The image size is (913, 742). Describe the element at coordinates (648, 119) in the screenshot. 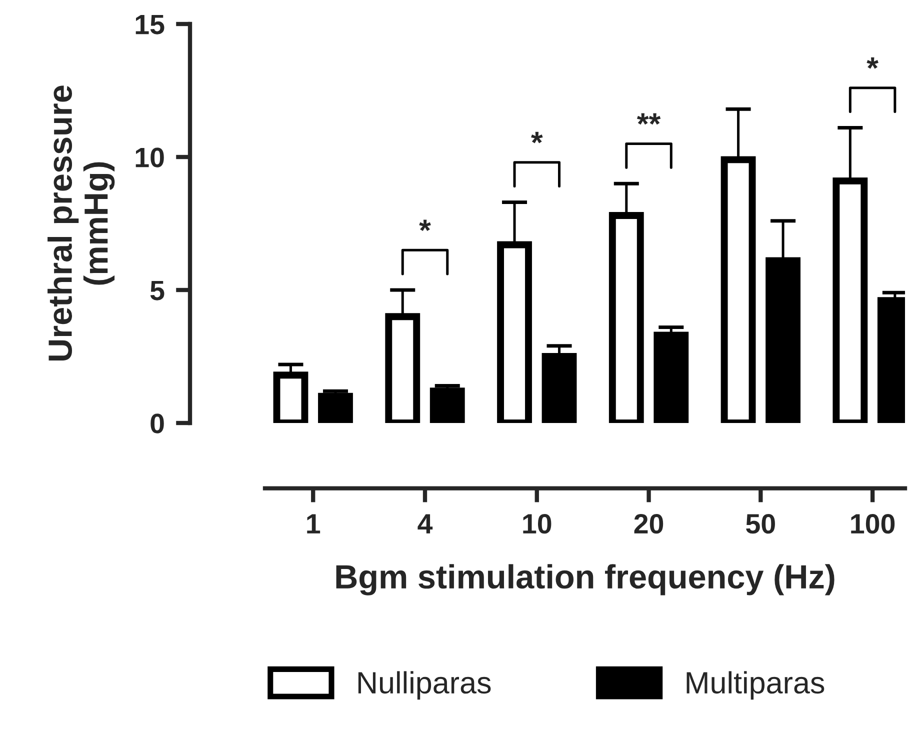

I see `annotation: **` at that location.